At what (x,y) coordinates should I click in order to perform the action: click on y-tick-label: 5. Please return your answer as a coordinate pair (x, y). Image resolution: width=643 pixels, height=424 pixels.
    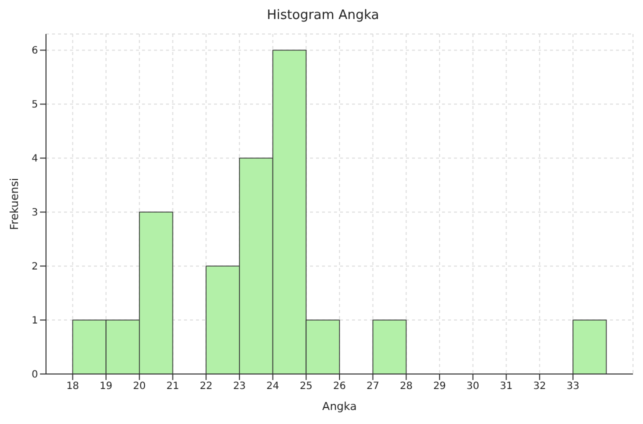
    Looking at the image, I should click on (35, 105).